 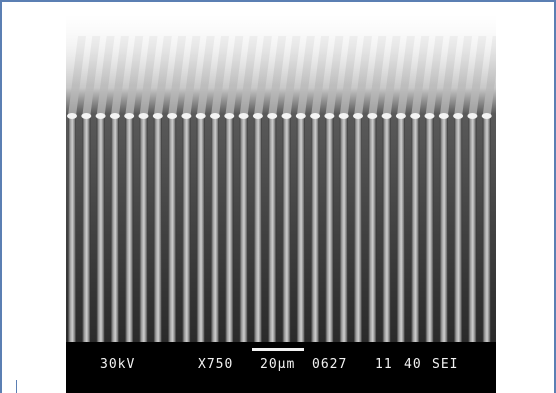 I want to click on detector-mode: SEI, so click(x=445, y=364).